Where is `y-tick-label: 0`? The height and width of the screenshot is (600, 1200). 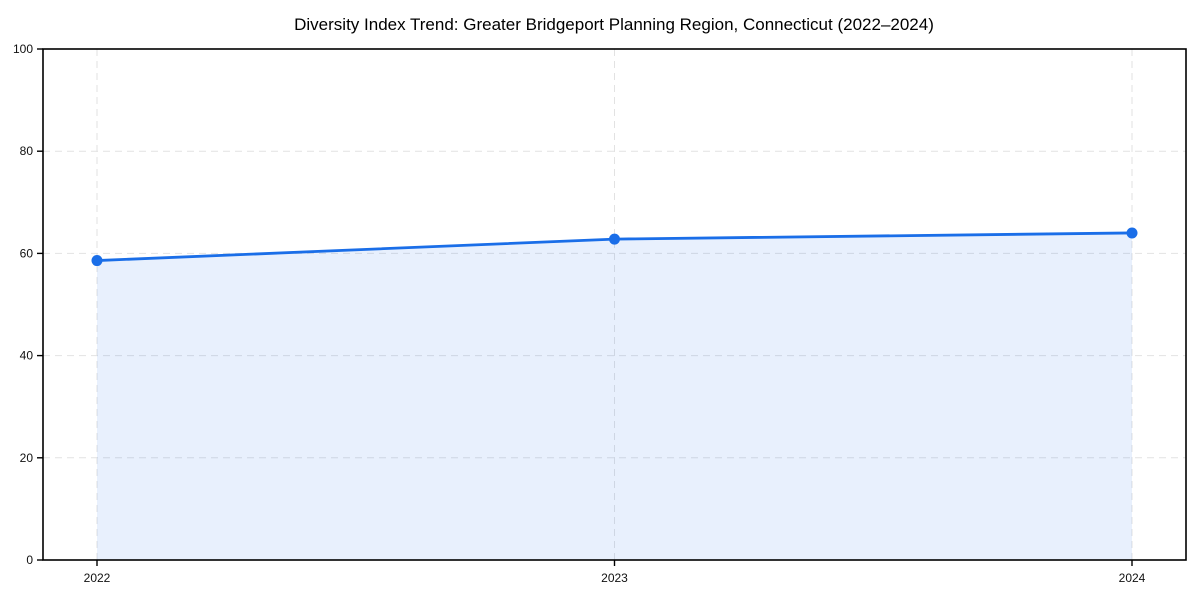 y-tick-label: 0 is located at coordinates (29, 560).